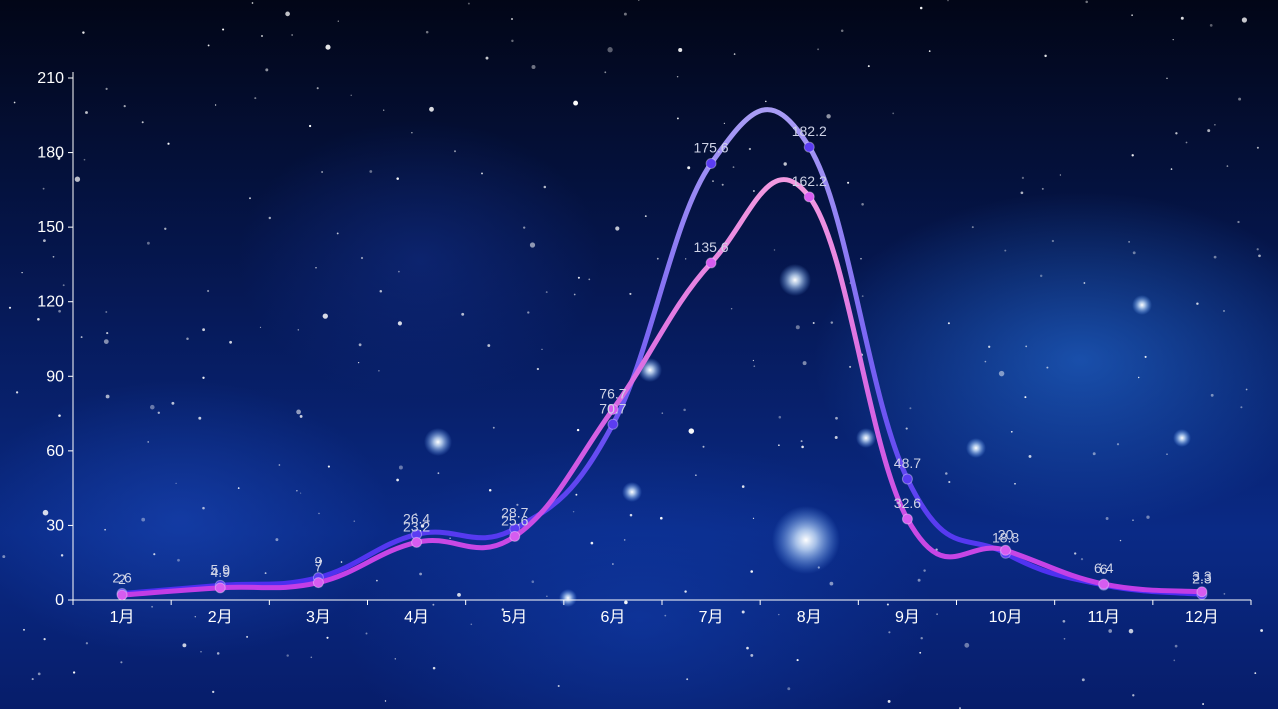  Describe the element at coordinates (809, 131) in the screenshot. I see `series-1-data-label: 182.2` at that location.